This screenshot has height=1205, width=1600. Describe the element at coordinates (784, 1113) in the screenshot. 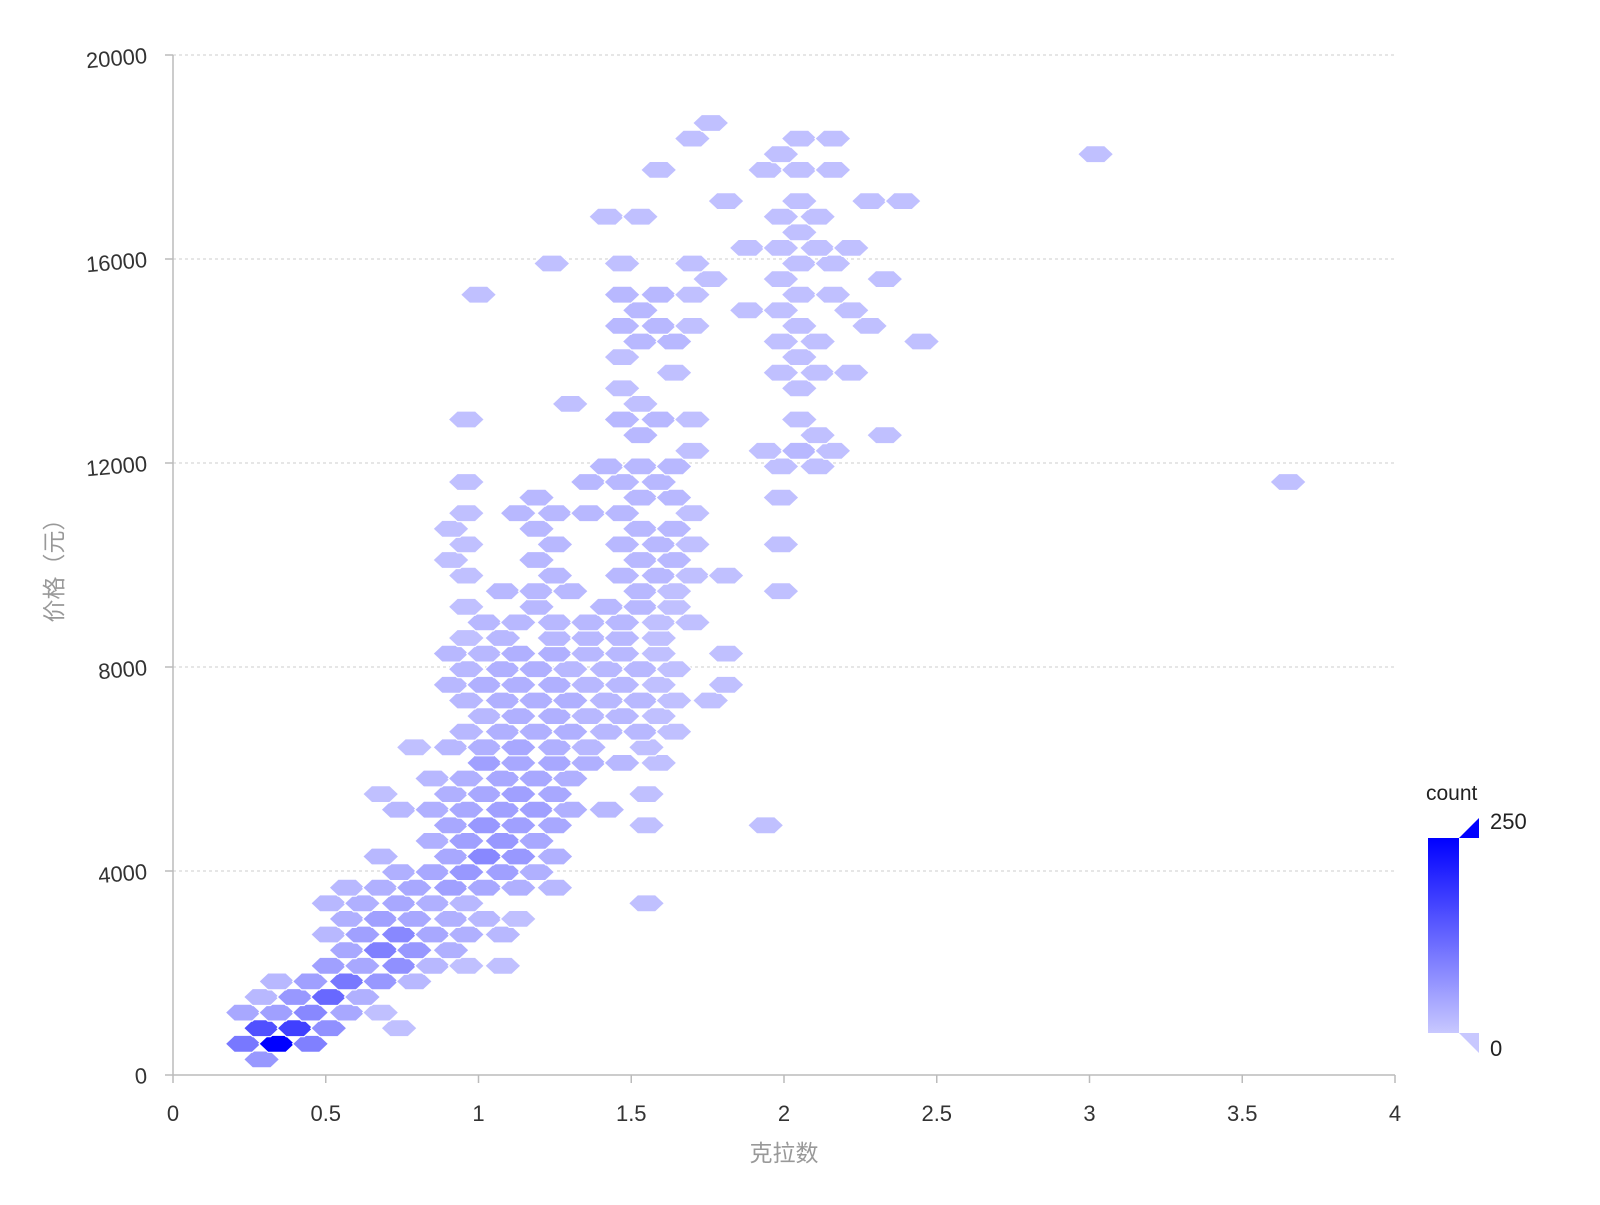

I see `x-tick-label-4: 2` at that location.